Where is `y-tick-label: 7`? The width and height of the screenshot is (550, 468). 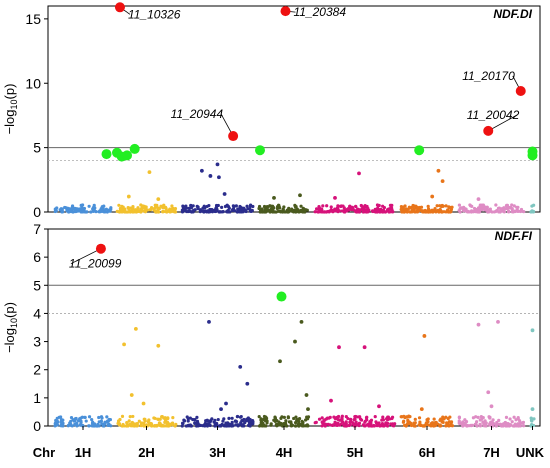 y-tick-label: 7 is located at coordinates (37, 229).